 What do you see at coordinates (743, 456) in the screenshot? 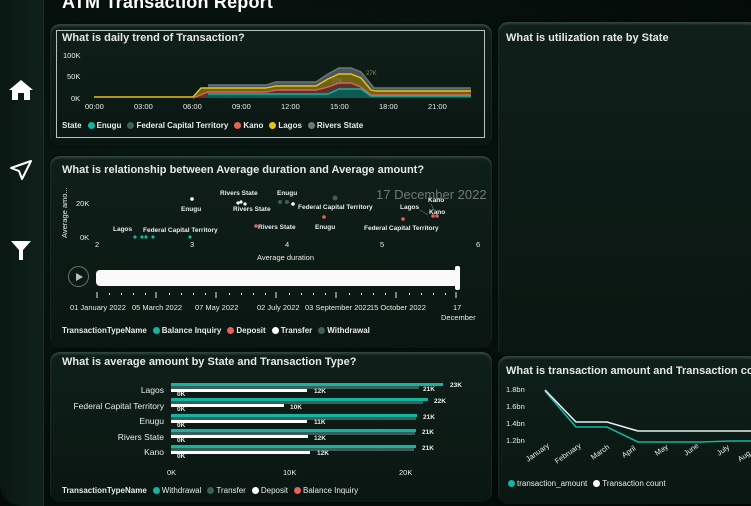
I see `svg-text: Aug` at bounding box center [743, 456].